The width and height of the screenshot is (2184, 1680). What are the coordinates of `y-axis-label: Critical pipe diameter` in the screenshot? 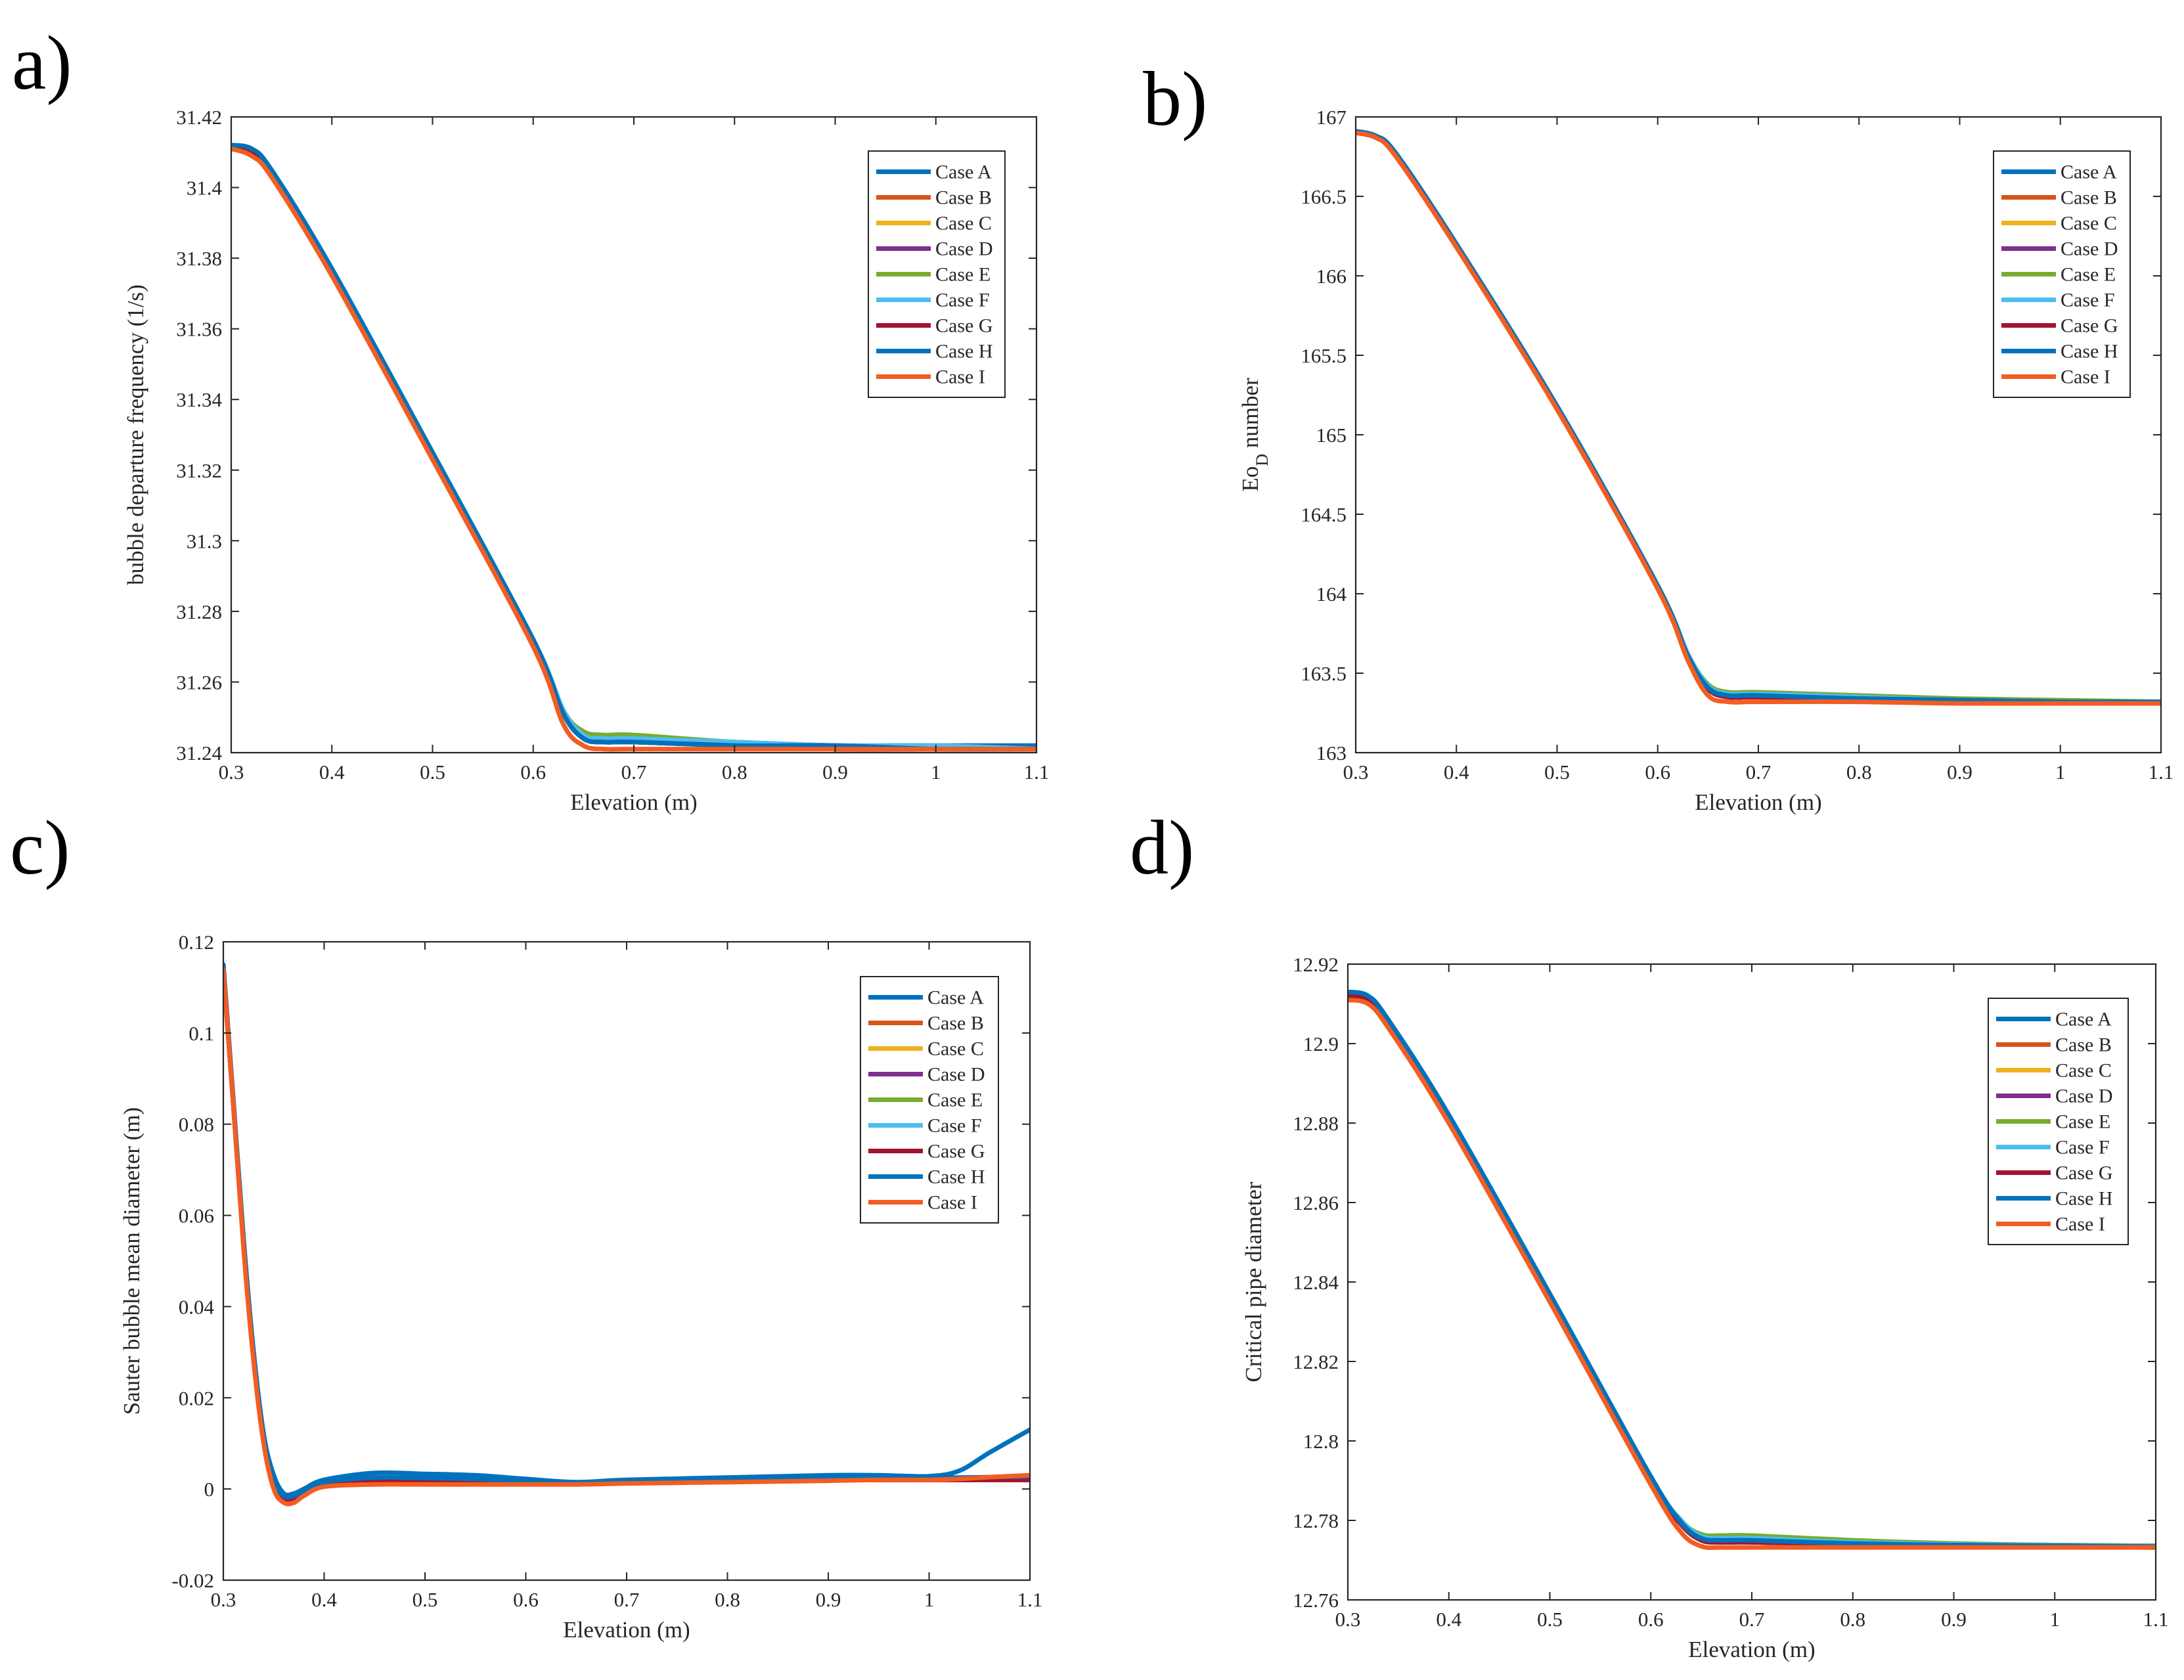 It's located at (1253, 1282).